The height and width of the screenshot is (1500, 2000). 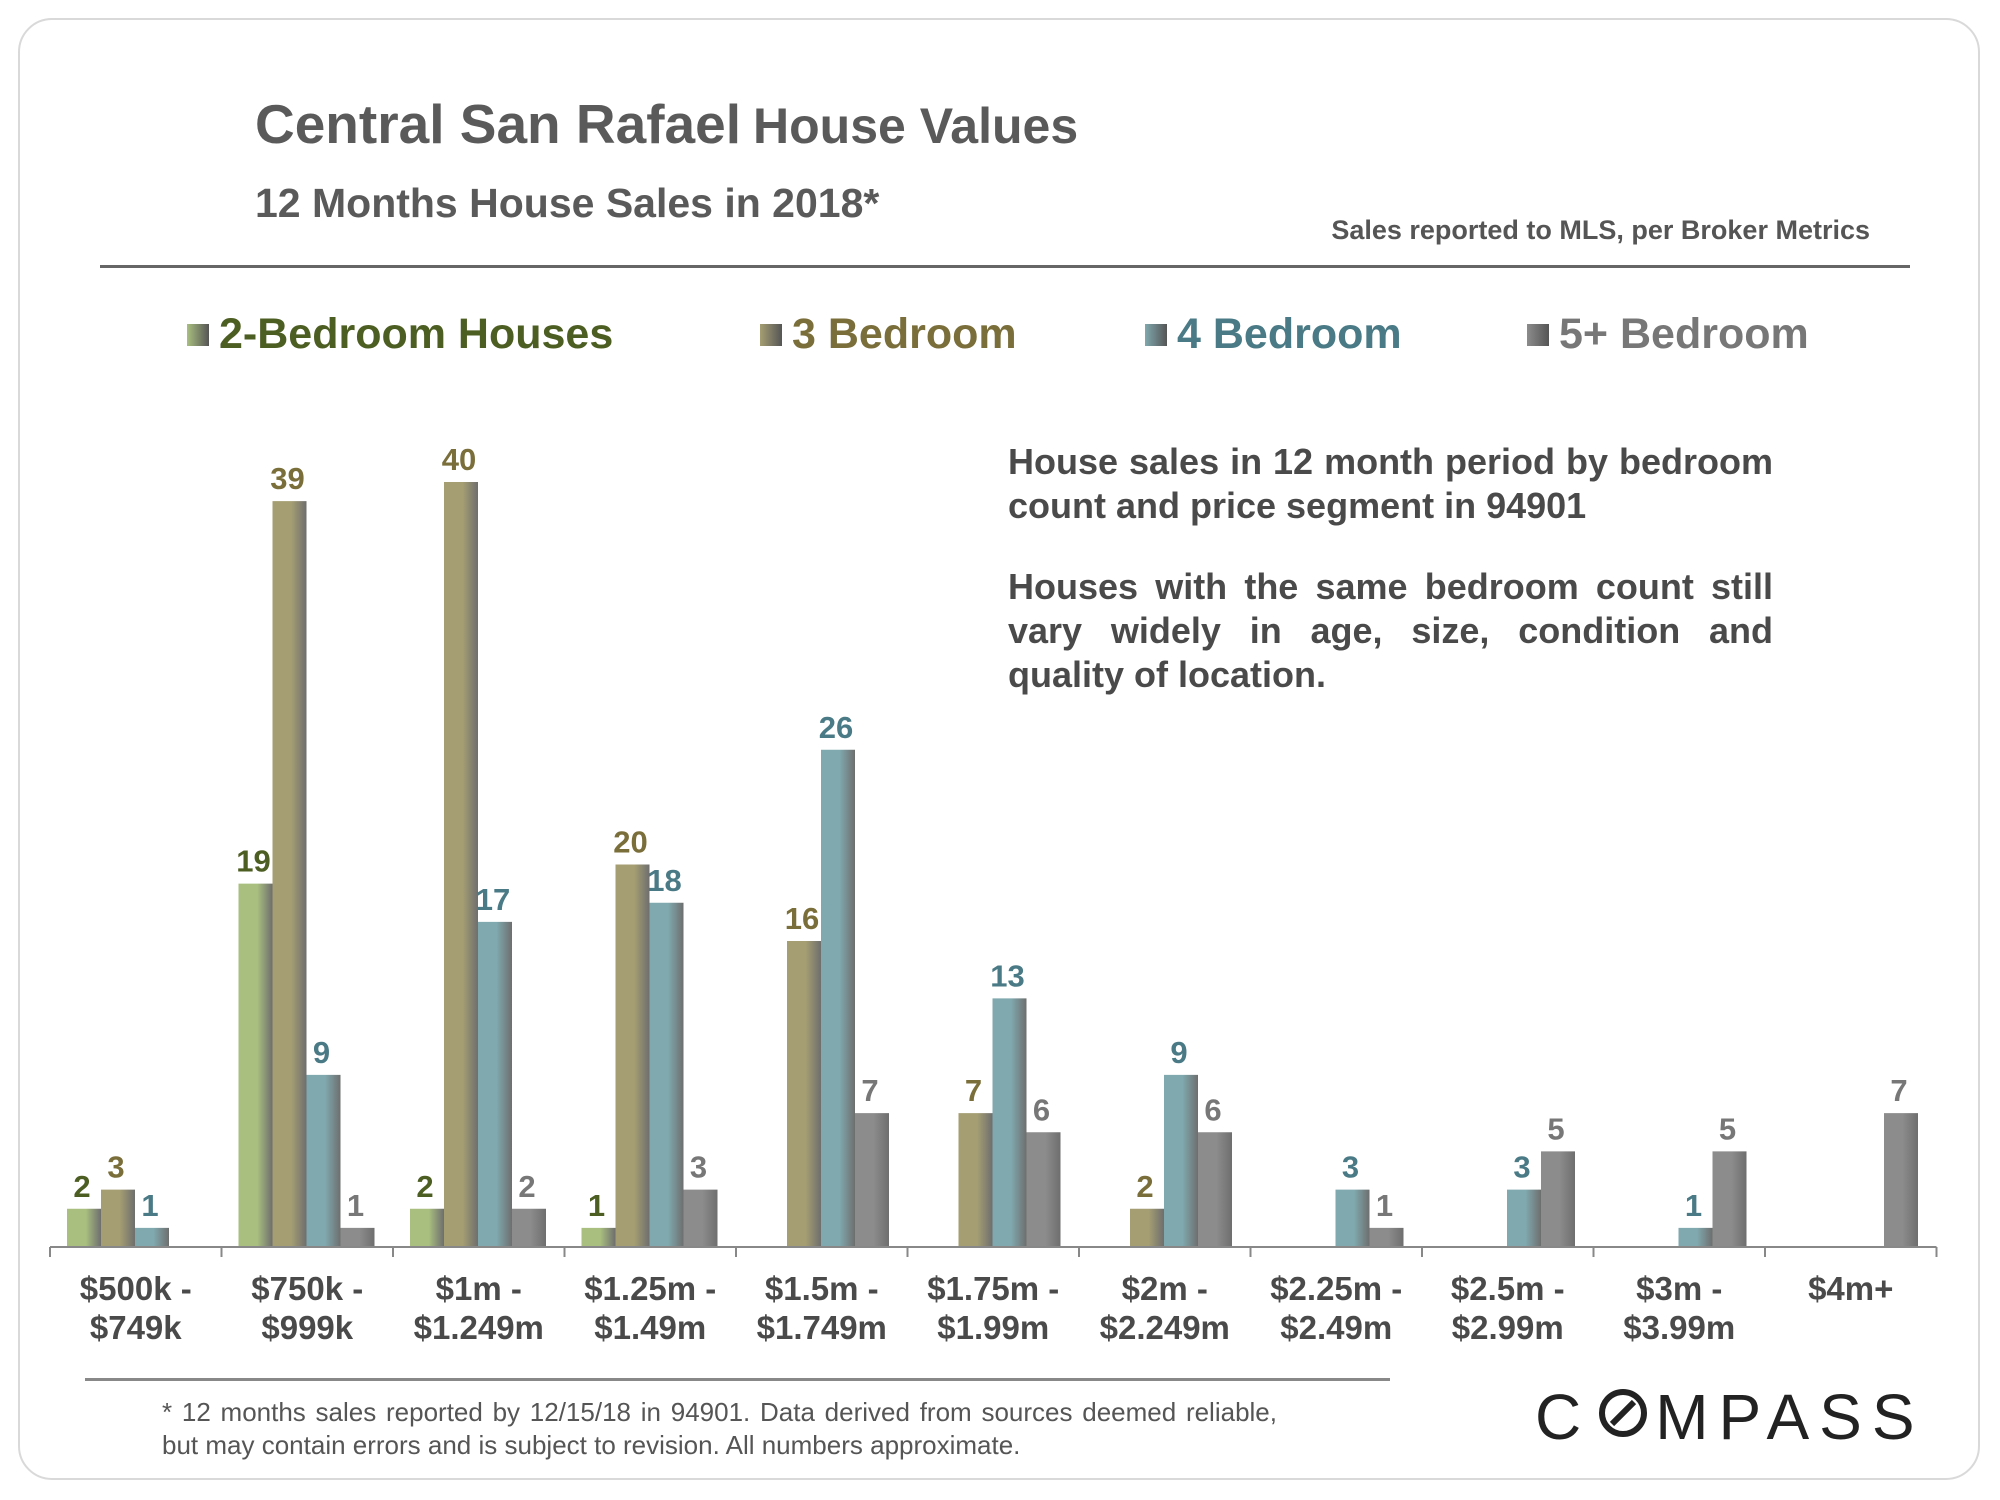 What do you see at coordinates (1898, 1090) in the screenshot?
I see `data-label-5-bedroom-10: 7` at bounding box center [1898, 1090].